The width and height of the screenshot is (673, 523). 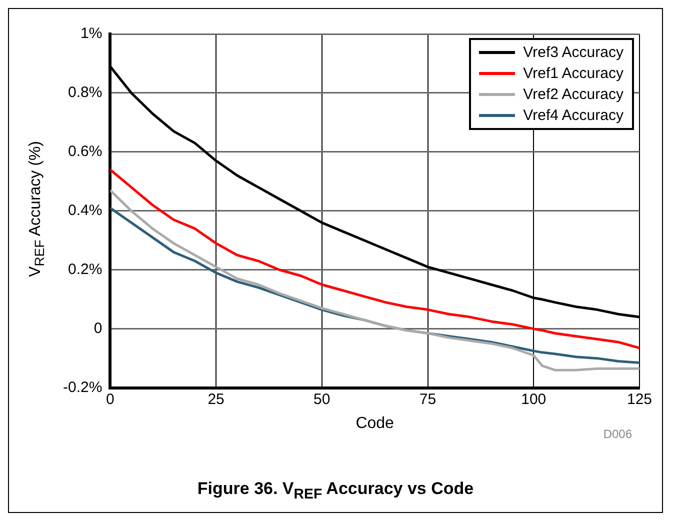 What do you see at coordinates (85, 93) in the screenshot?
I see `y-tick-label: 0.8%` at bounding box center [85, 93].